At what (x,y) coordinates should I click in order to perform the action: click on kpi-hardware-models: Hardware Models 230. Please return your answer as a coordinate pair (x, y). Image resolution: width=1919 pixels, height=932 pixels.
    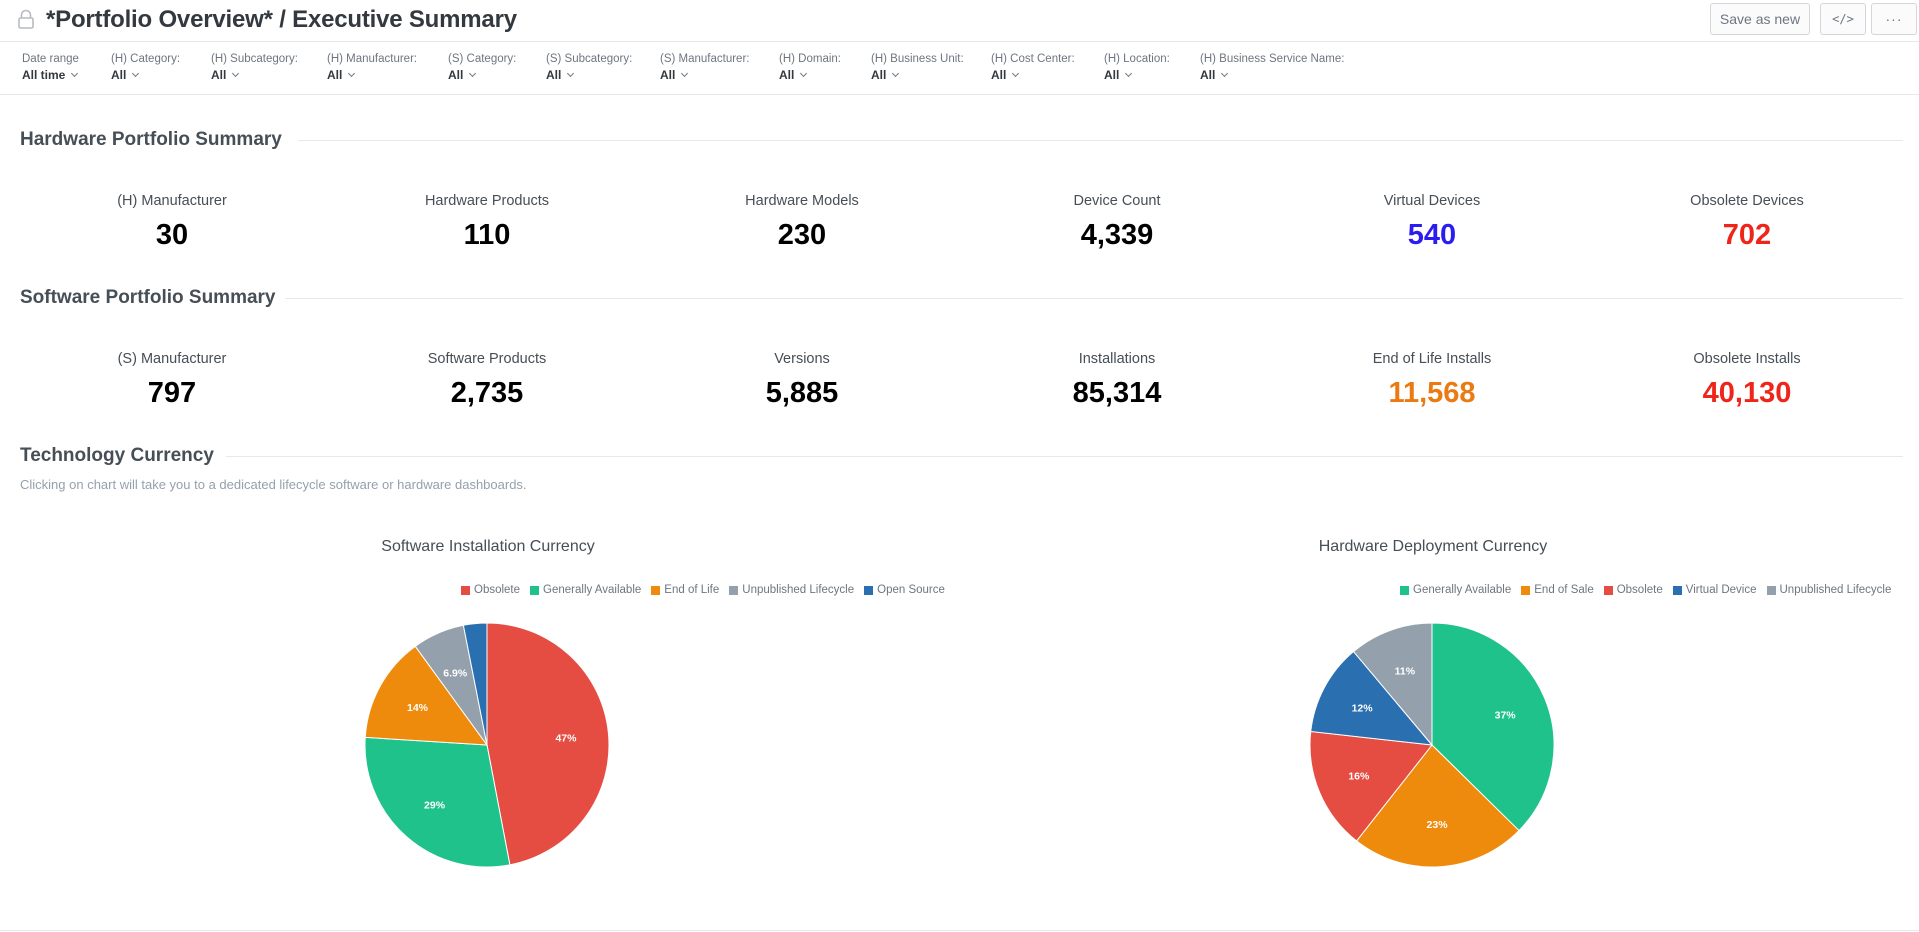
    Looking at the image, I should click on (802, 222).